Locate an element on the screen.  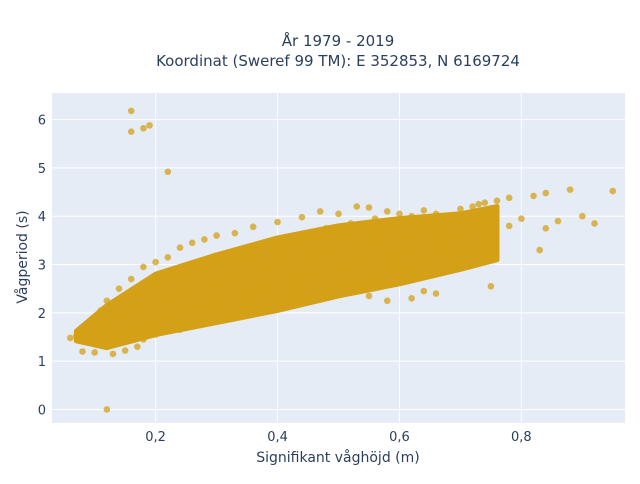
y-tick-label: 6 is located at coordinates (42, 121).